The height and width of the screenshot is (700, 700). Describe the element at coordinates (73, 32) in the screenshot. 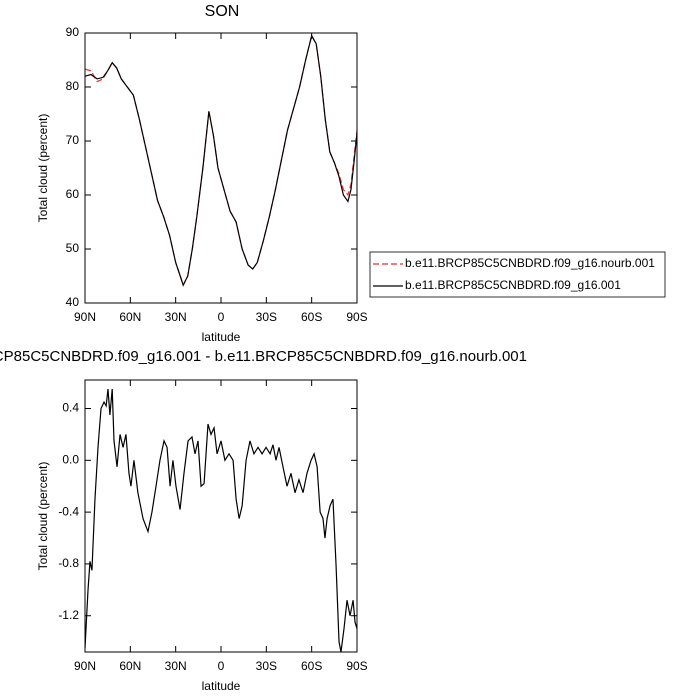

I see `y-tick-label: 90` at that location.